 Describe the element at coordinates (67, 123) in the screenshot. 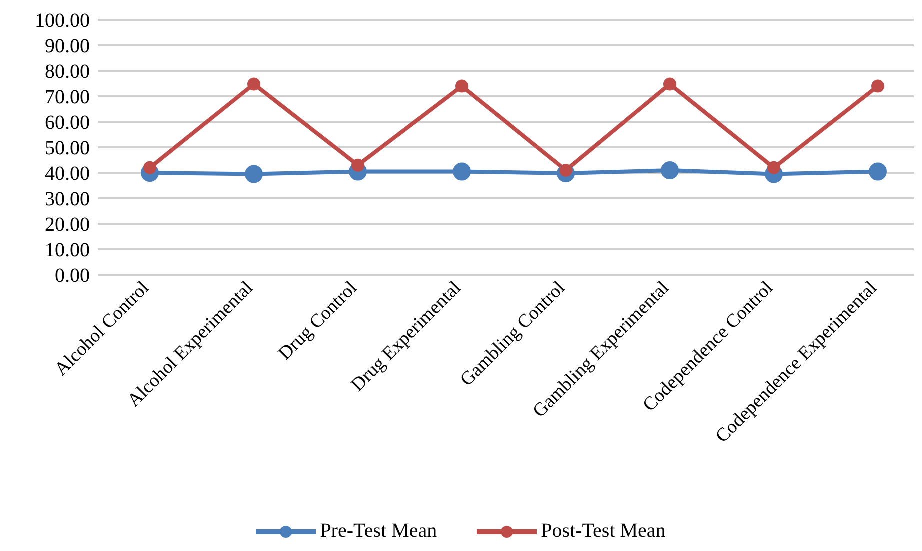

I see `y-tick-label: 60.00` at that location.